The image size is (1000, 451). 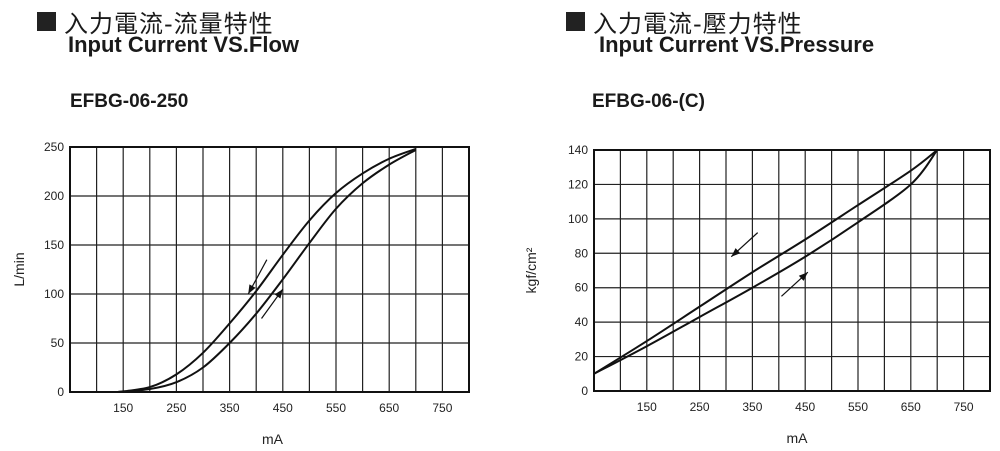 I want to click on y-tick-label: 150, so click(x=54, y=245).